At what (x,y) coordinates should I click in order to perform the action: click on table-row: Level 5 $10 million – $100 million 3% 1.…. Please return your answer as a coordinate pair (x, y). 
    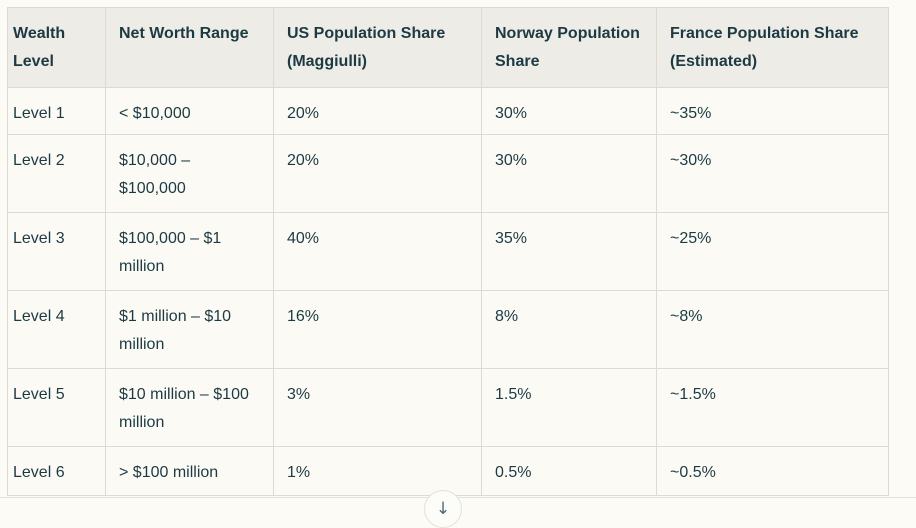
    Looking at the image, I should click on (448, 407).